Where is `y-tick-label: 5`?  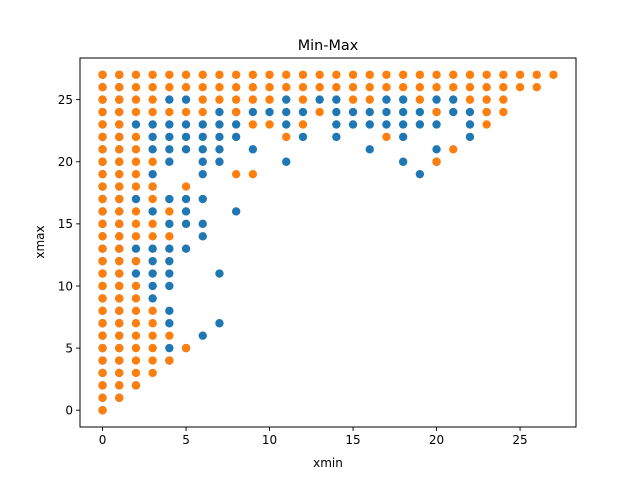 y-tick-label: 5 is located at coordinates (69, 348).